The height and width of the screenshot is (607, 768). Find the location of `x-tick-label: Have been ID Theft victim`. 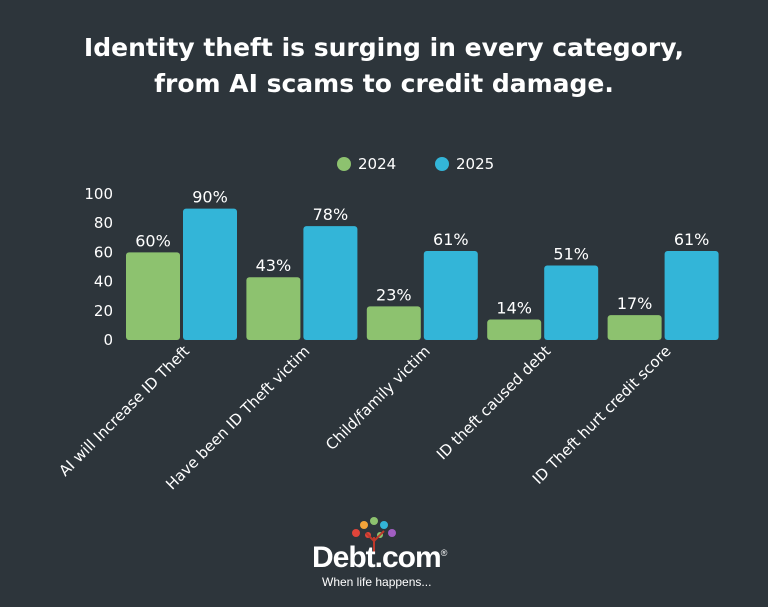

x-tick-label: Have been ID Theft victim is located at coordinates (237, 417).